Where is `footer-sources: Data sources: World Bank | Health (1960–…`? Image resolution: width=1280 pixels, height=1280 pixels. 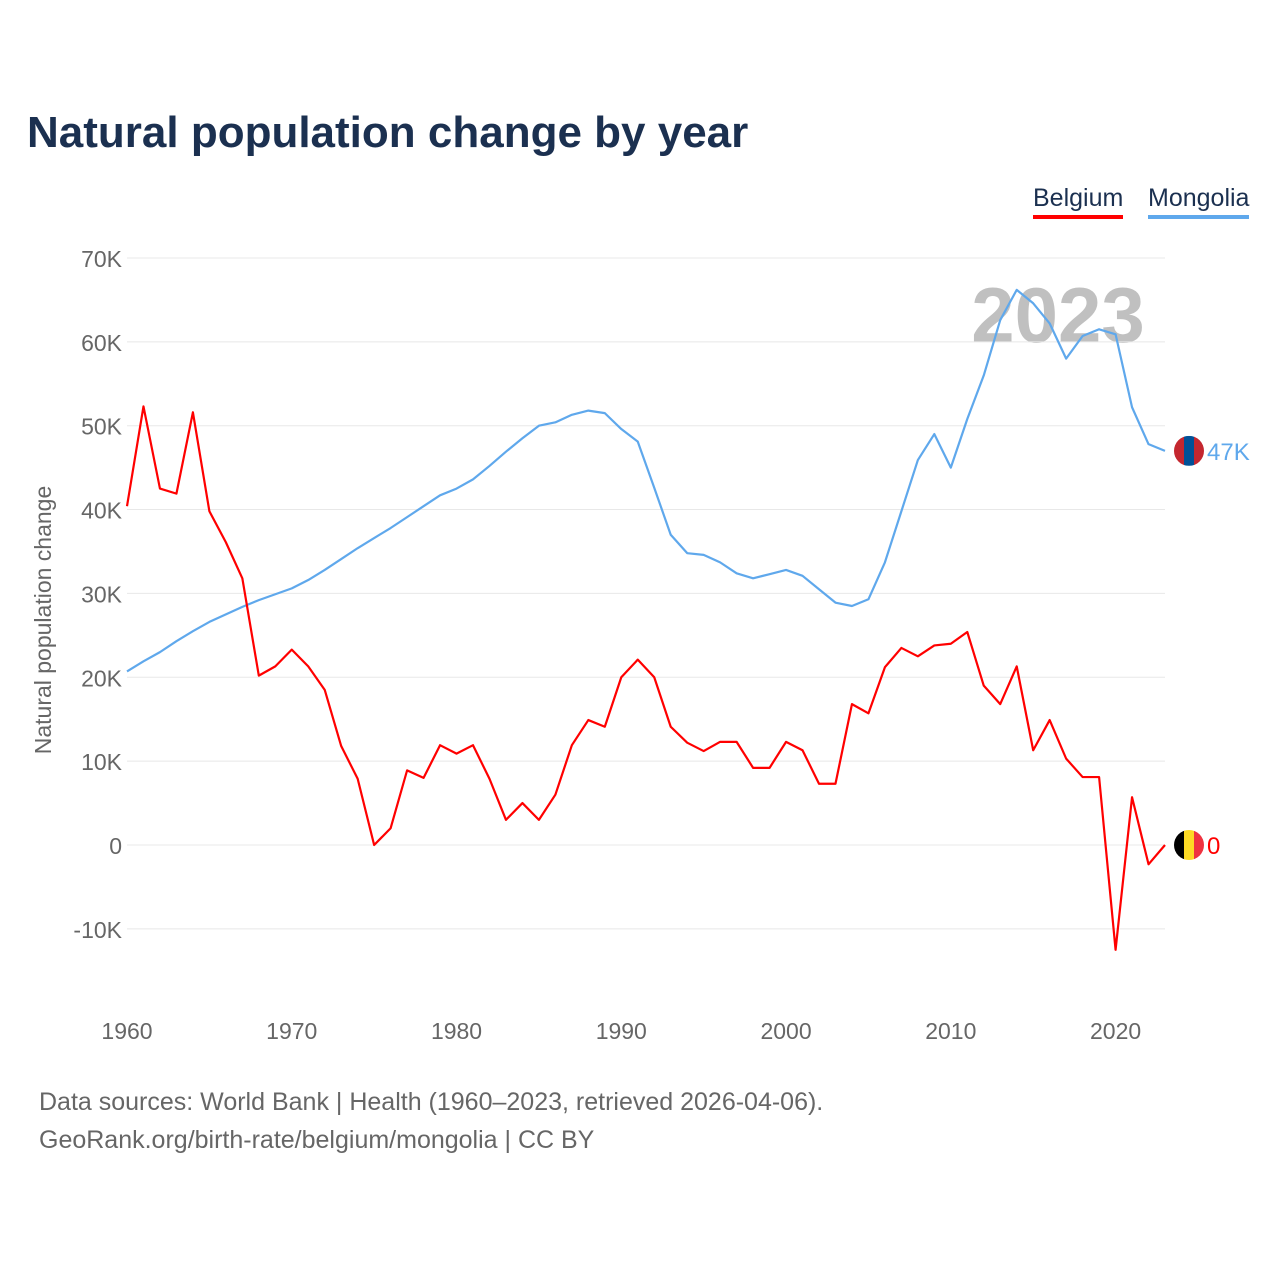
footer-sources: Data sources: World Bank | Health (1960–… is located at coordinates (431, 1102).